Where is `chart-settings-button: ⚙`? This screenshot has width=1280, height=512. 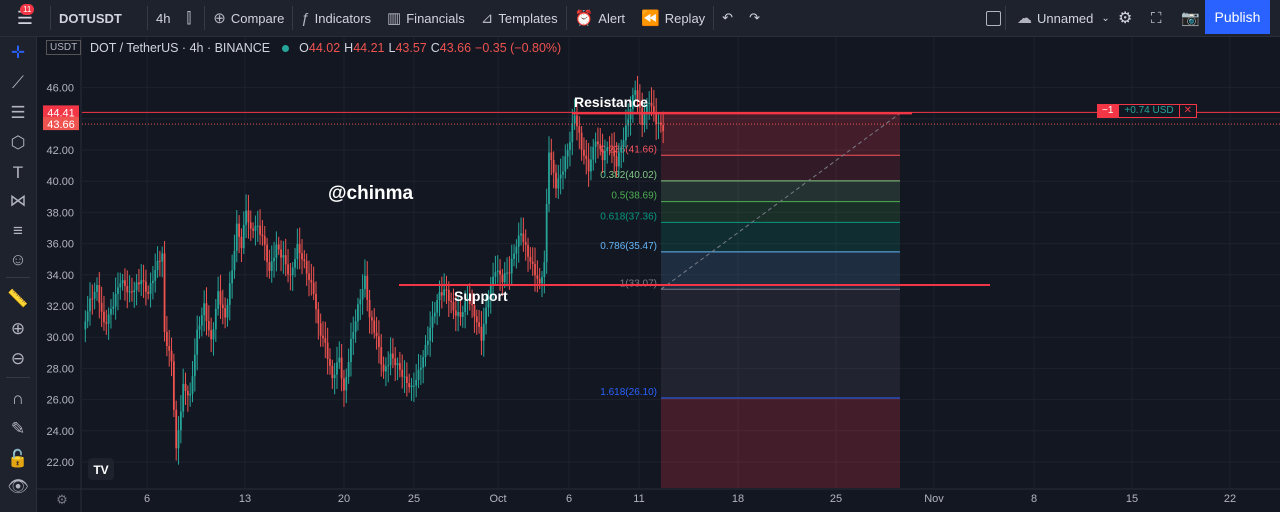
chart-settings-button: ⚙ is located at coordinates (62, 500).